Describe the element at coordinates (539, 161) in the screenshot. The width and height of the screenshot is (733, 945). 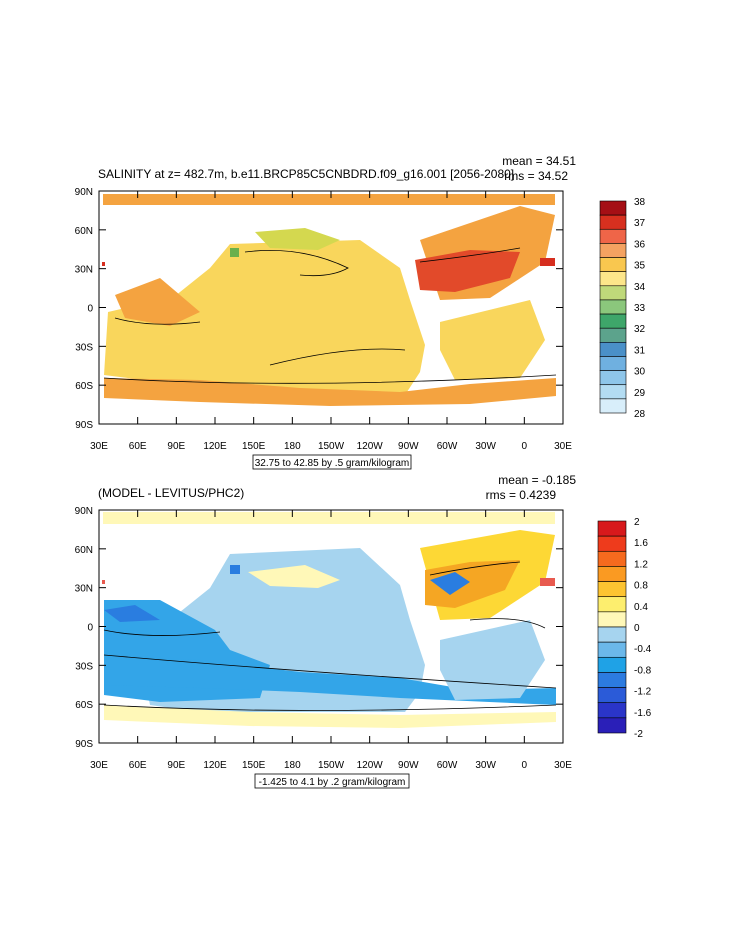
I see `top-mean: mean = 34.51` at that location.